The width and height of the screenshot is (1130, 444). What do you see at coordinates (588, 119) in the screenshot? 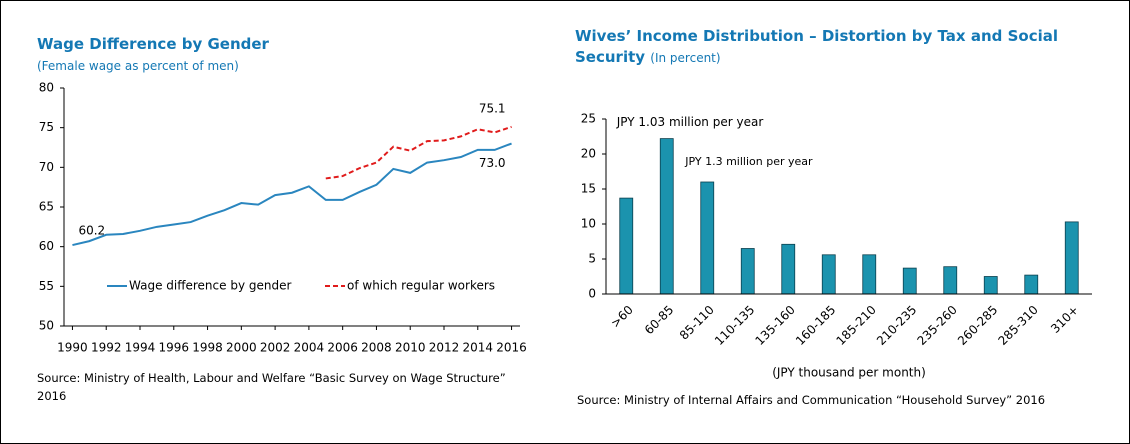
I see `y-tick-label: 25` at bounding box center [588, 119].